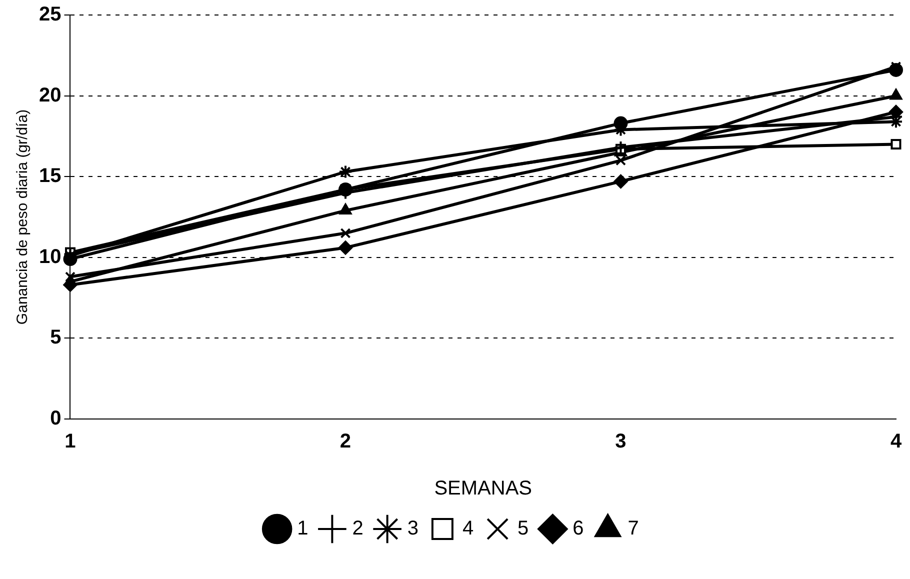 The image size is (910, 579). I want to click on legend-label: 5, so click(523, 529).